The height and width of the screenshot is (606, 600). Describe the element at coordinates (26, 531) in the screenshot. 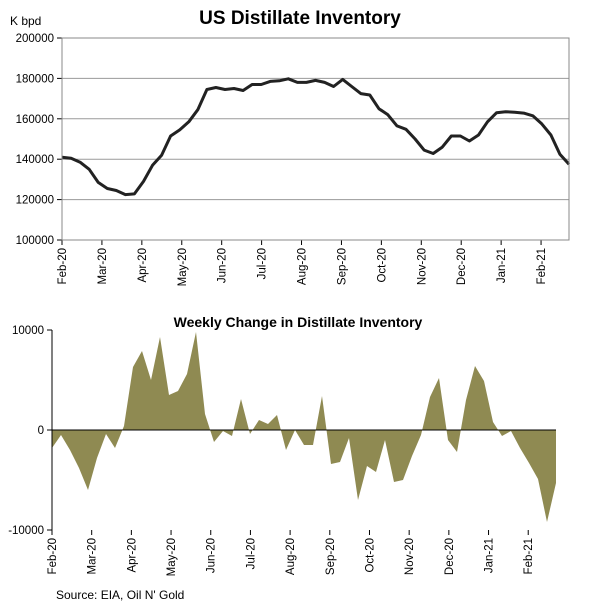

I see `chart2-y-tick-label: -10000` at that location.